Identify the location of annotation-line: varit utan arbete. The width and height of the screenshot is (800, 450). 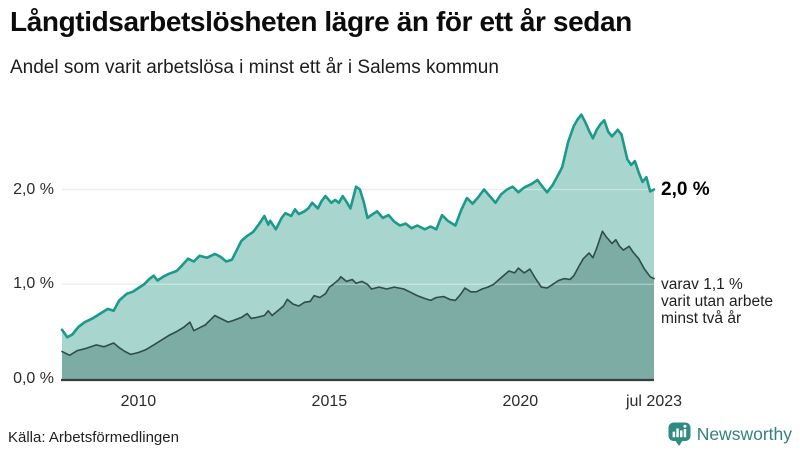
(717, 301).